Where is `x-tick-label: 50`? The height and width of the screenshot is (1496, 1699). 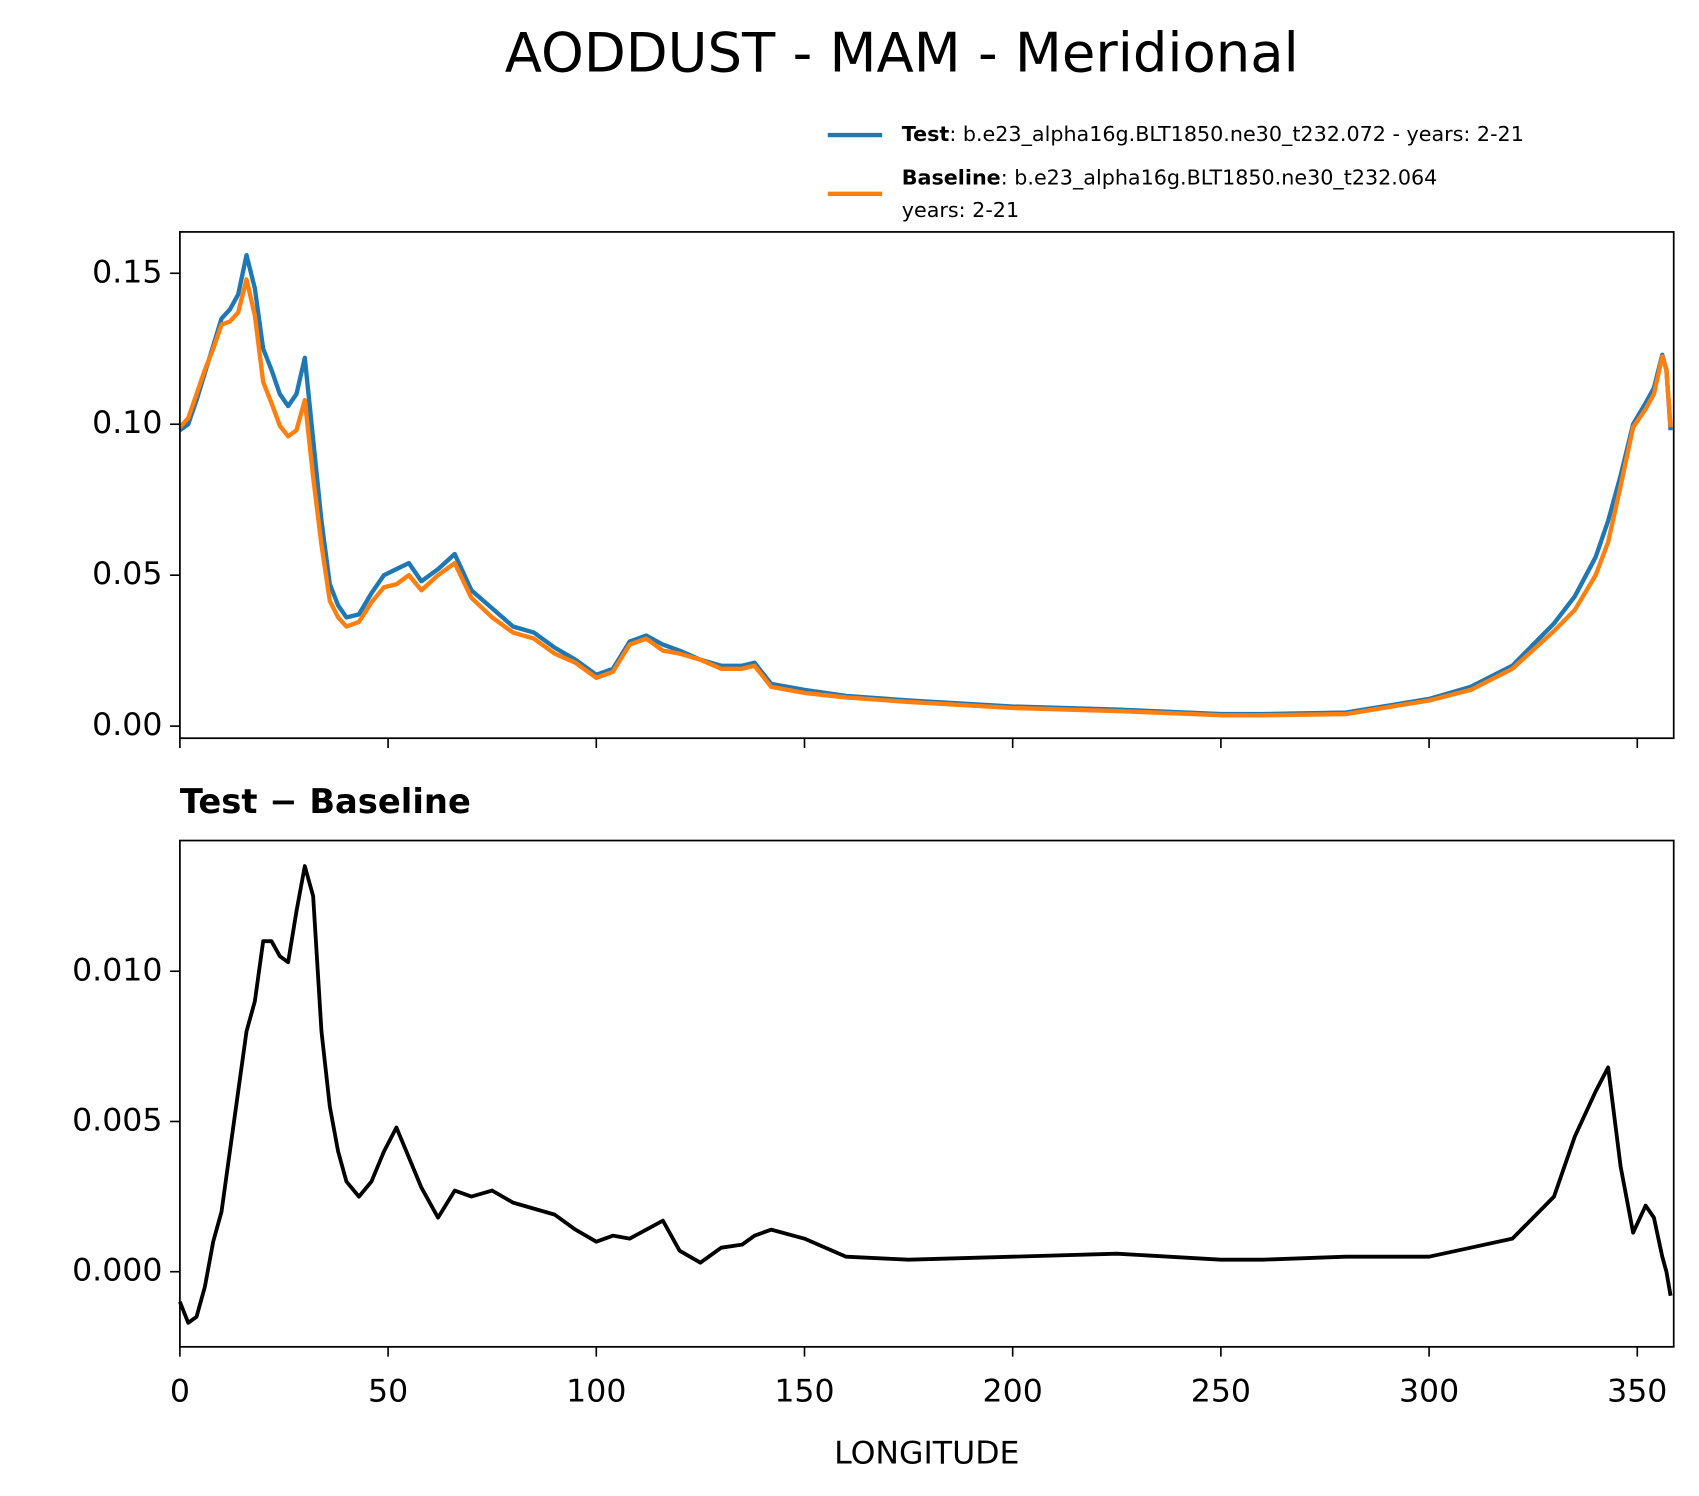 x-tick-label: 50 is located at coordinates (388, 1392).